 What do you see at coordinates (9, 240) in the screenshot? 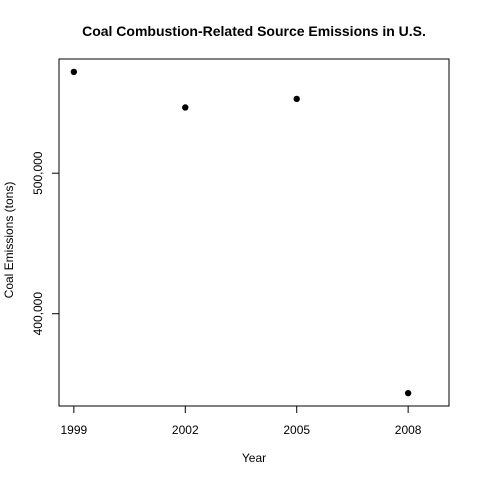
I see `y-axis-label: Coal Emissions (tons)` at bounding box center [9, 240].